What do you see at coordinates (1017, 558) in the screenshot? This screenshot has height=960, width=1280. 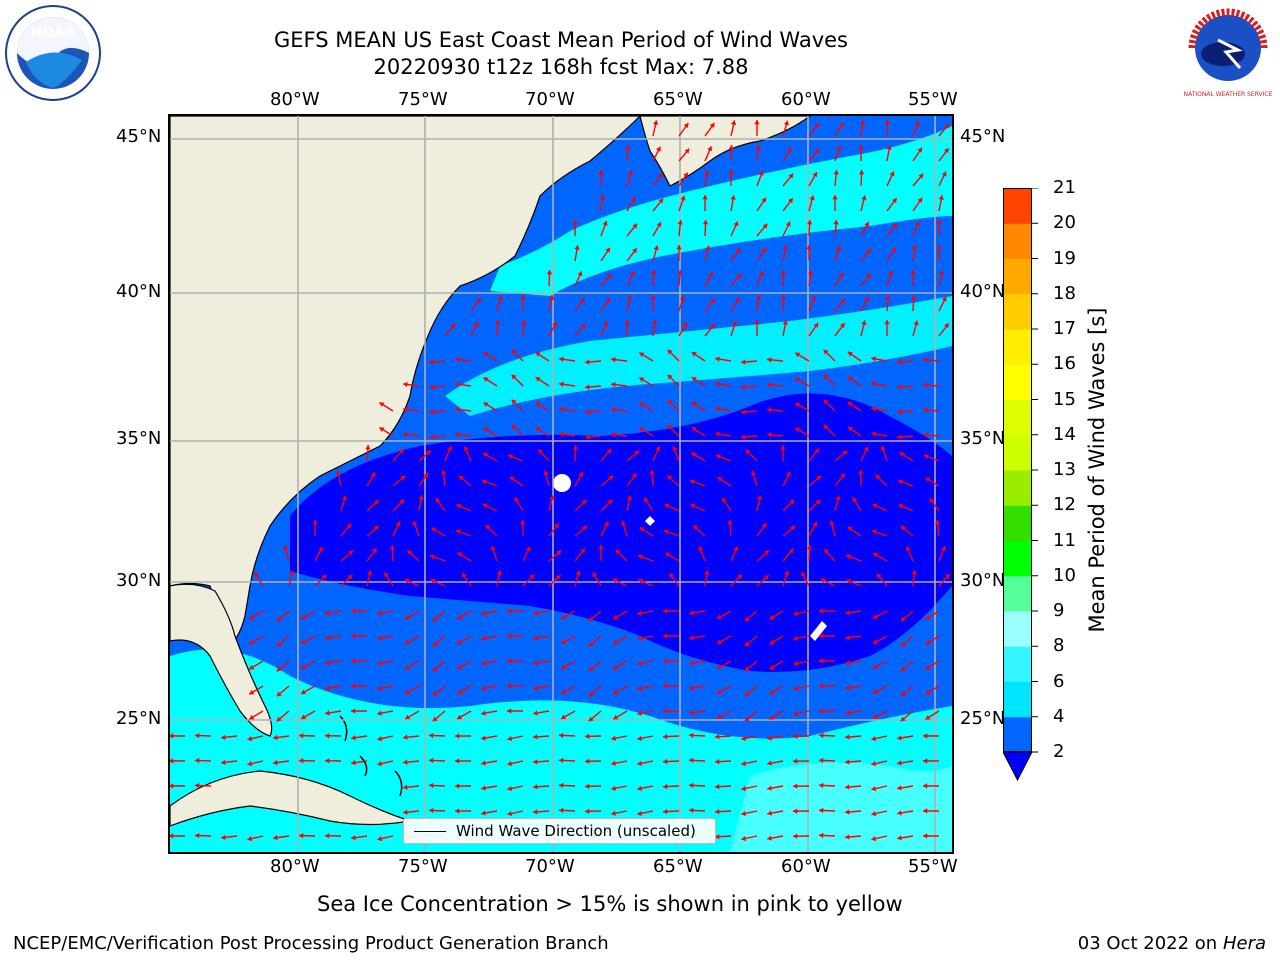 I see `colorbar-segment` at bounding box center [1017, 558].